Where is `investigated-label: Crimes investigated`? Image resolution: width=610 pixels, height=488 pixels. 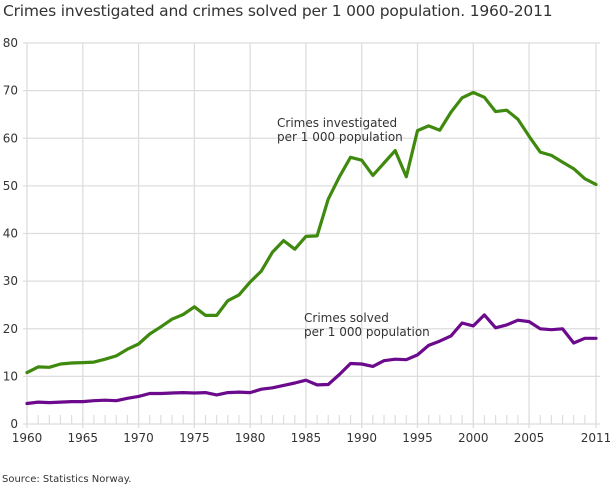
investigated-label: Crimes investigated is located at coordinates (337, 123).